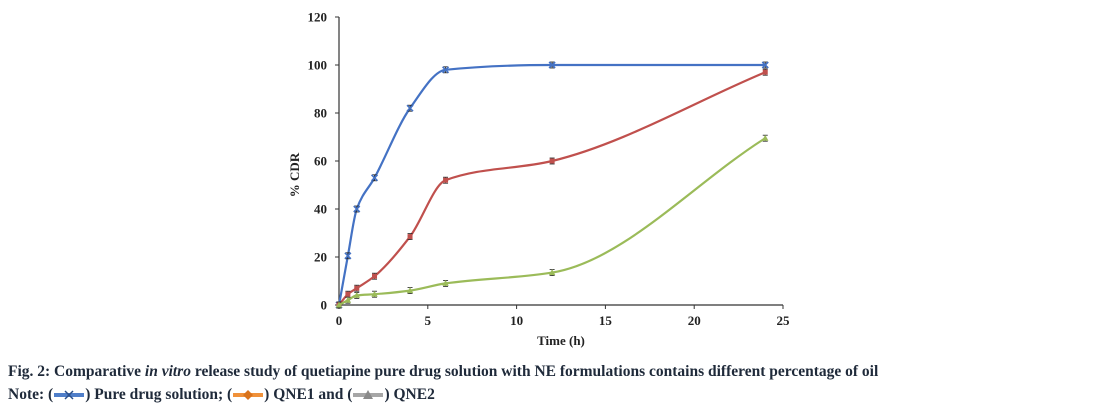 This screenshot has height=410, width=1094. Describe the element at coordinates (516, 320) in the screenshot. I see `x-tick-label: 10` at that location.